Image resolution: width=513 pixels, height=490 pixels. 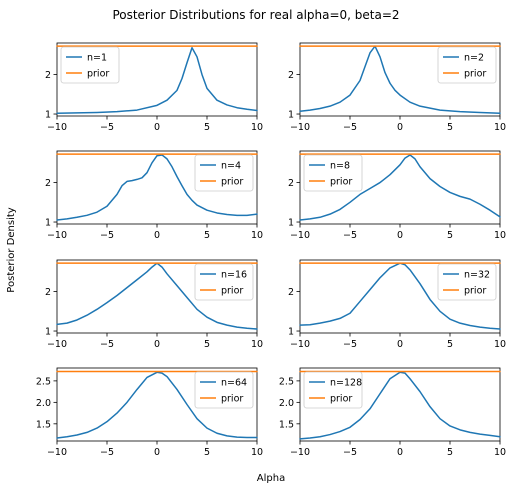 I want to click on legend: n=4 prior, so click(x=224, y=173).